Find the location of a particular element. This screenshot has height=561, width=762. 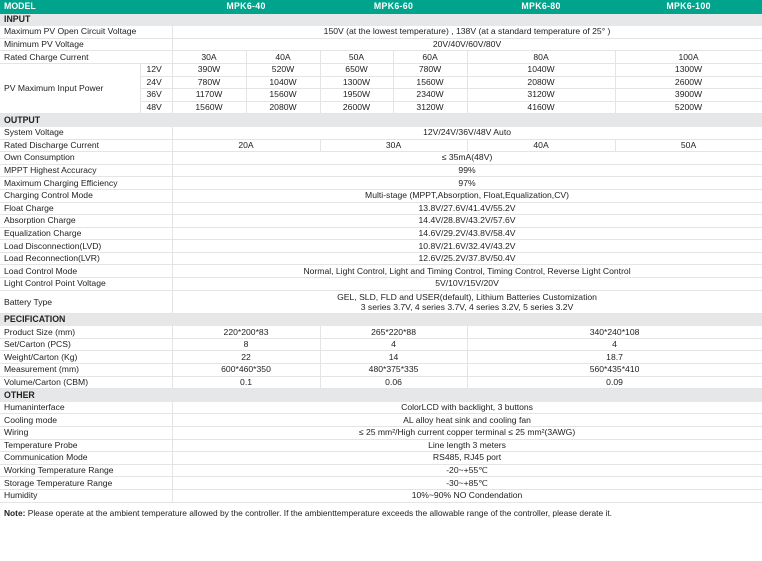

system-voltage-label: 48V is located at coordinates (156, 107).